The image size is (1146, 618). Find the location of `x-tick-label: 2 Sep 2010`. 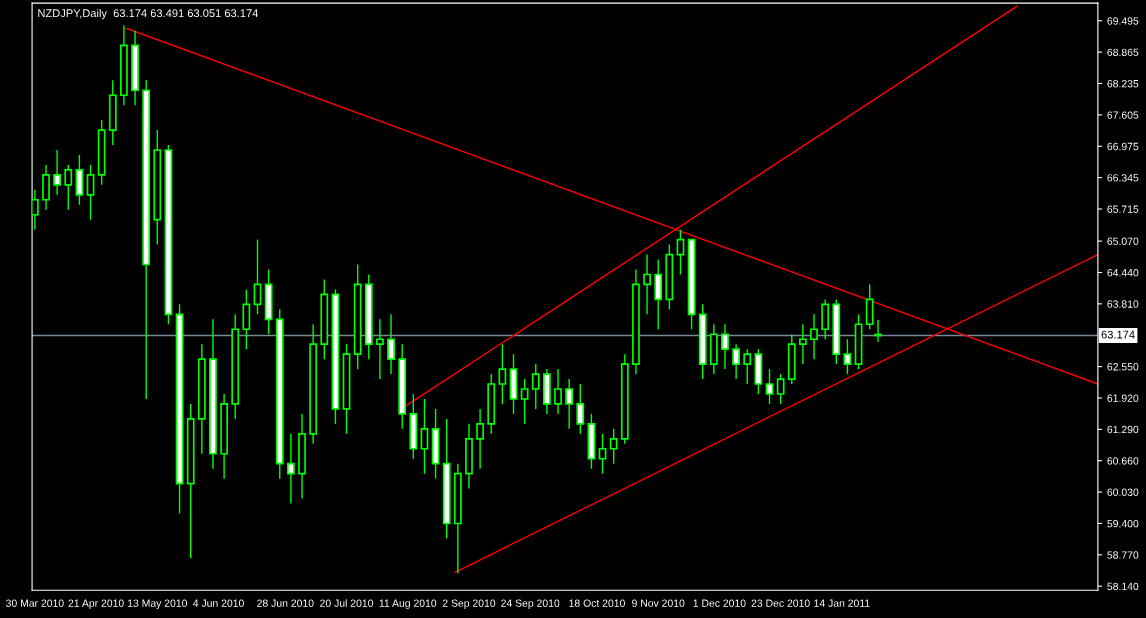

x-tick-label: 2 Sep 2010 is located at coordinates (469, 604).